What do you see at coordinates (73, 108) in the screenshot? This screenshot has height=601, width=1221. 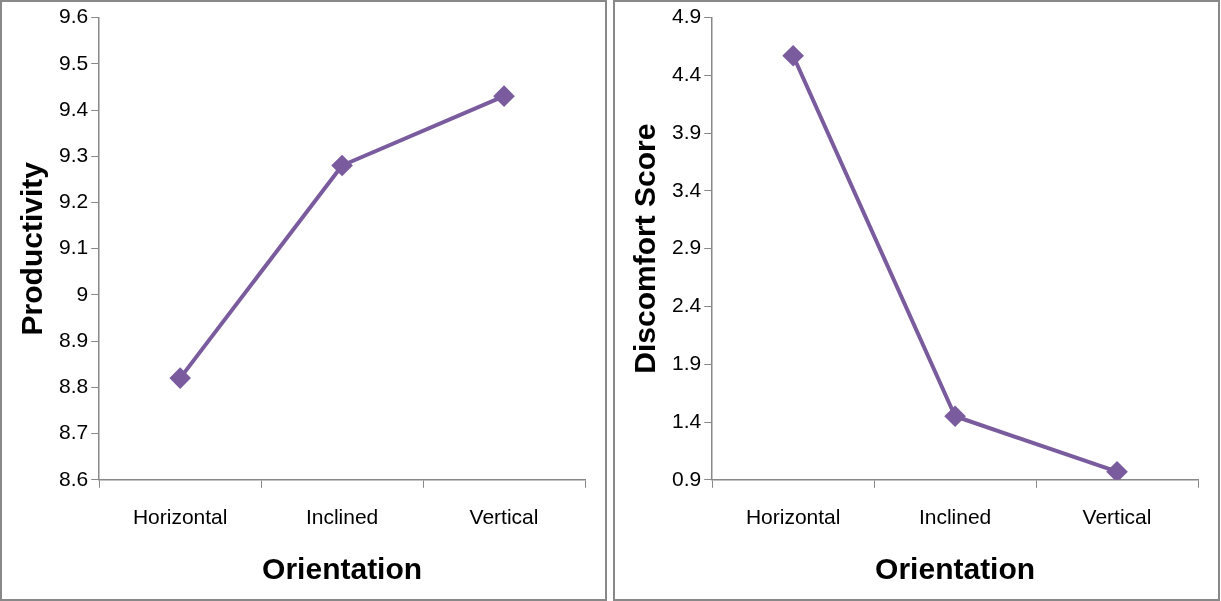 I see `y-tick-label: 9.4` at bounding box center [73, 108].